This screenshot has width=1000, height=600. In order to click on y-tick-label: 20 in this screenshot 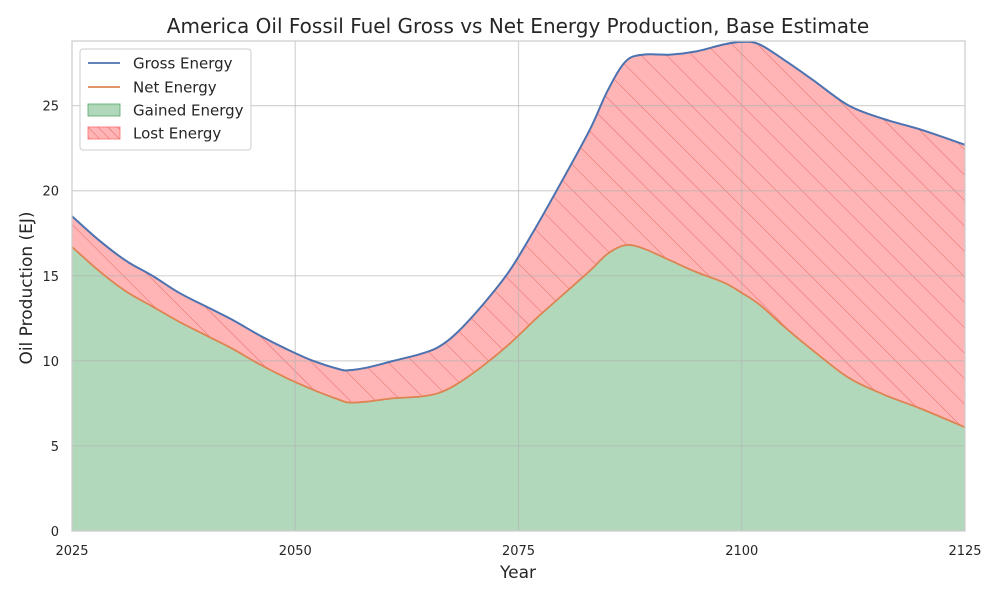, I will do `click(50, 192)`.